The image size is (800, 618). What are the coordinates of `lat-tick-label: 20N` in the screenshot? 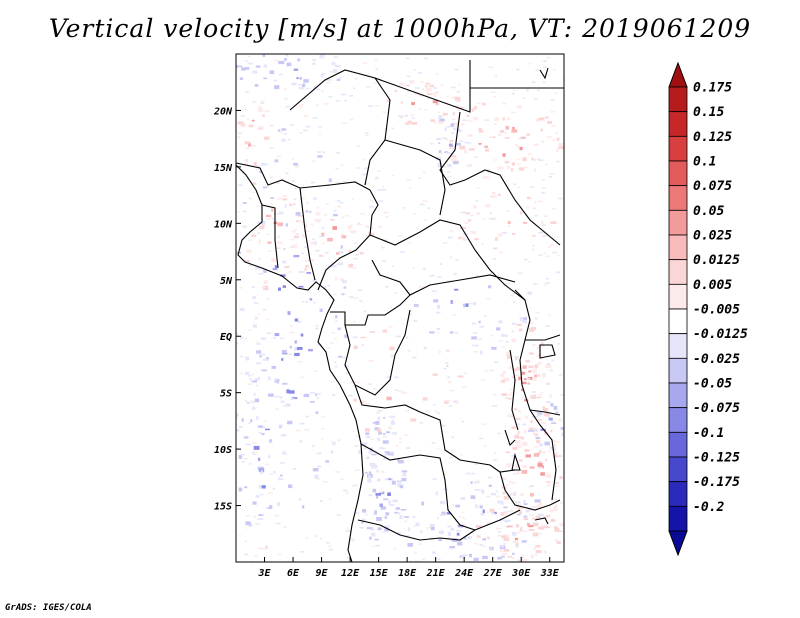 It's located at (223, 111).